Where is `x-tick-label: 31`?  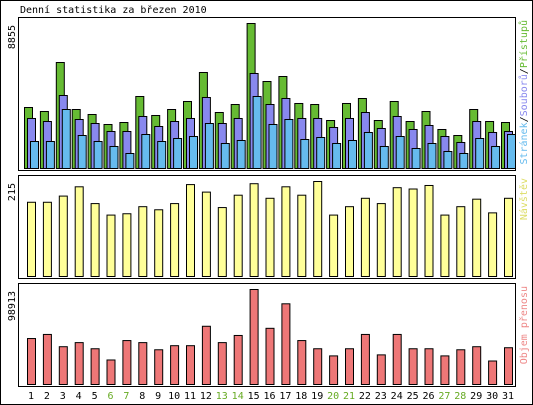 x-tick-label: 31 is located at coordinates (508, 396).